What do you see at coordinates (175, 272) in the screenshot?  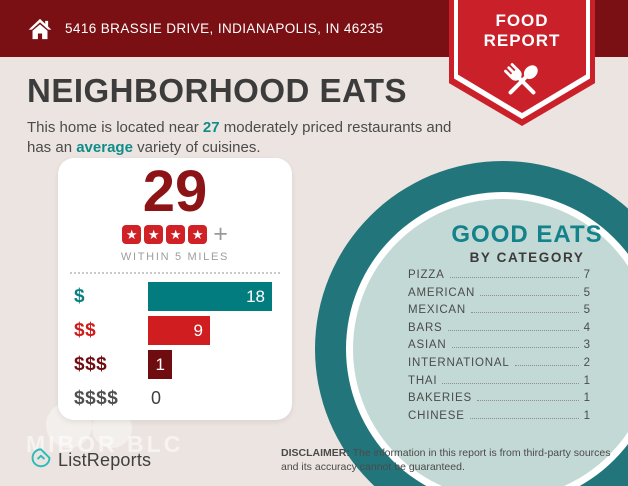 I see `dotted-divider` at bounding box center [175, 272].